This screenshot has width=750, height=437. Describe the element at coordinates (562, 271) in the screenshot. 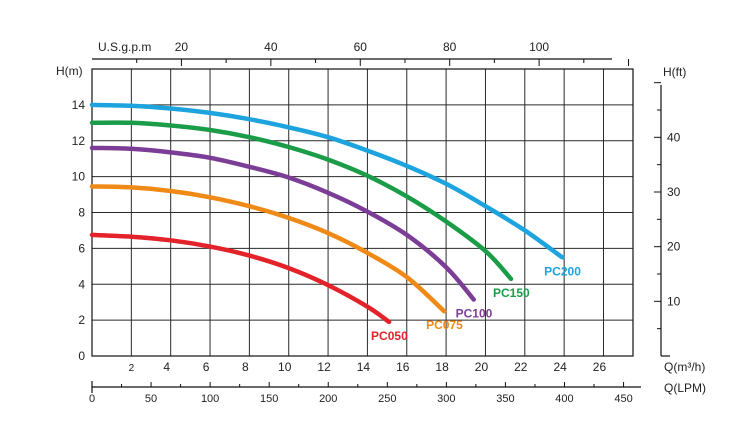

I see `curve-label-pc200: PC200` at that location.